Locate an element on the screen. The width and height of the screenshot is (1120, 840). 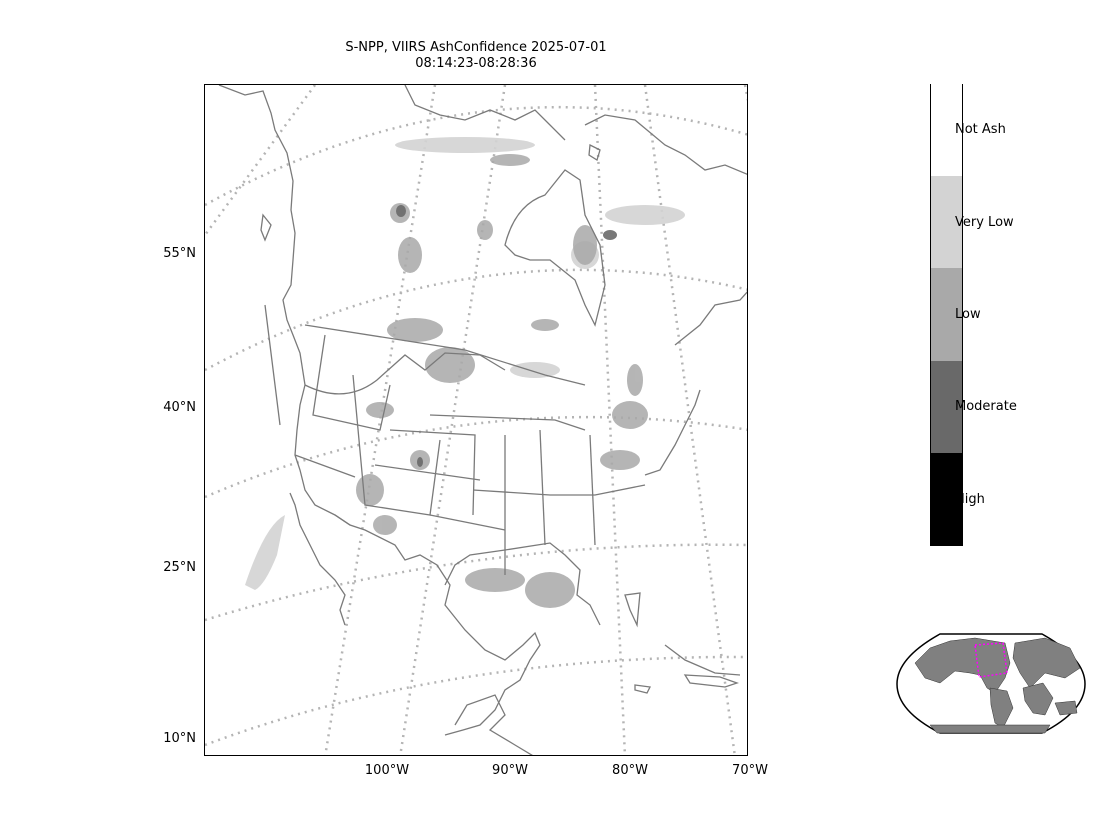
colorbar-segment-low is located at coordinates (946, 314).